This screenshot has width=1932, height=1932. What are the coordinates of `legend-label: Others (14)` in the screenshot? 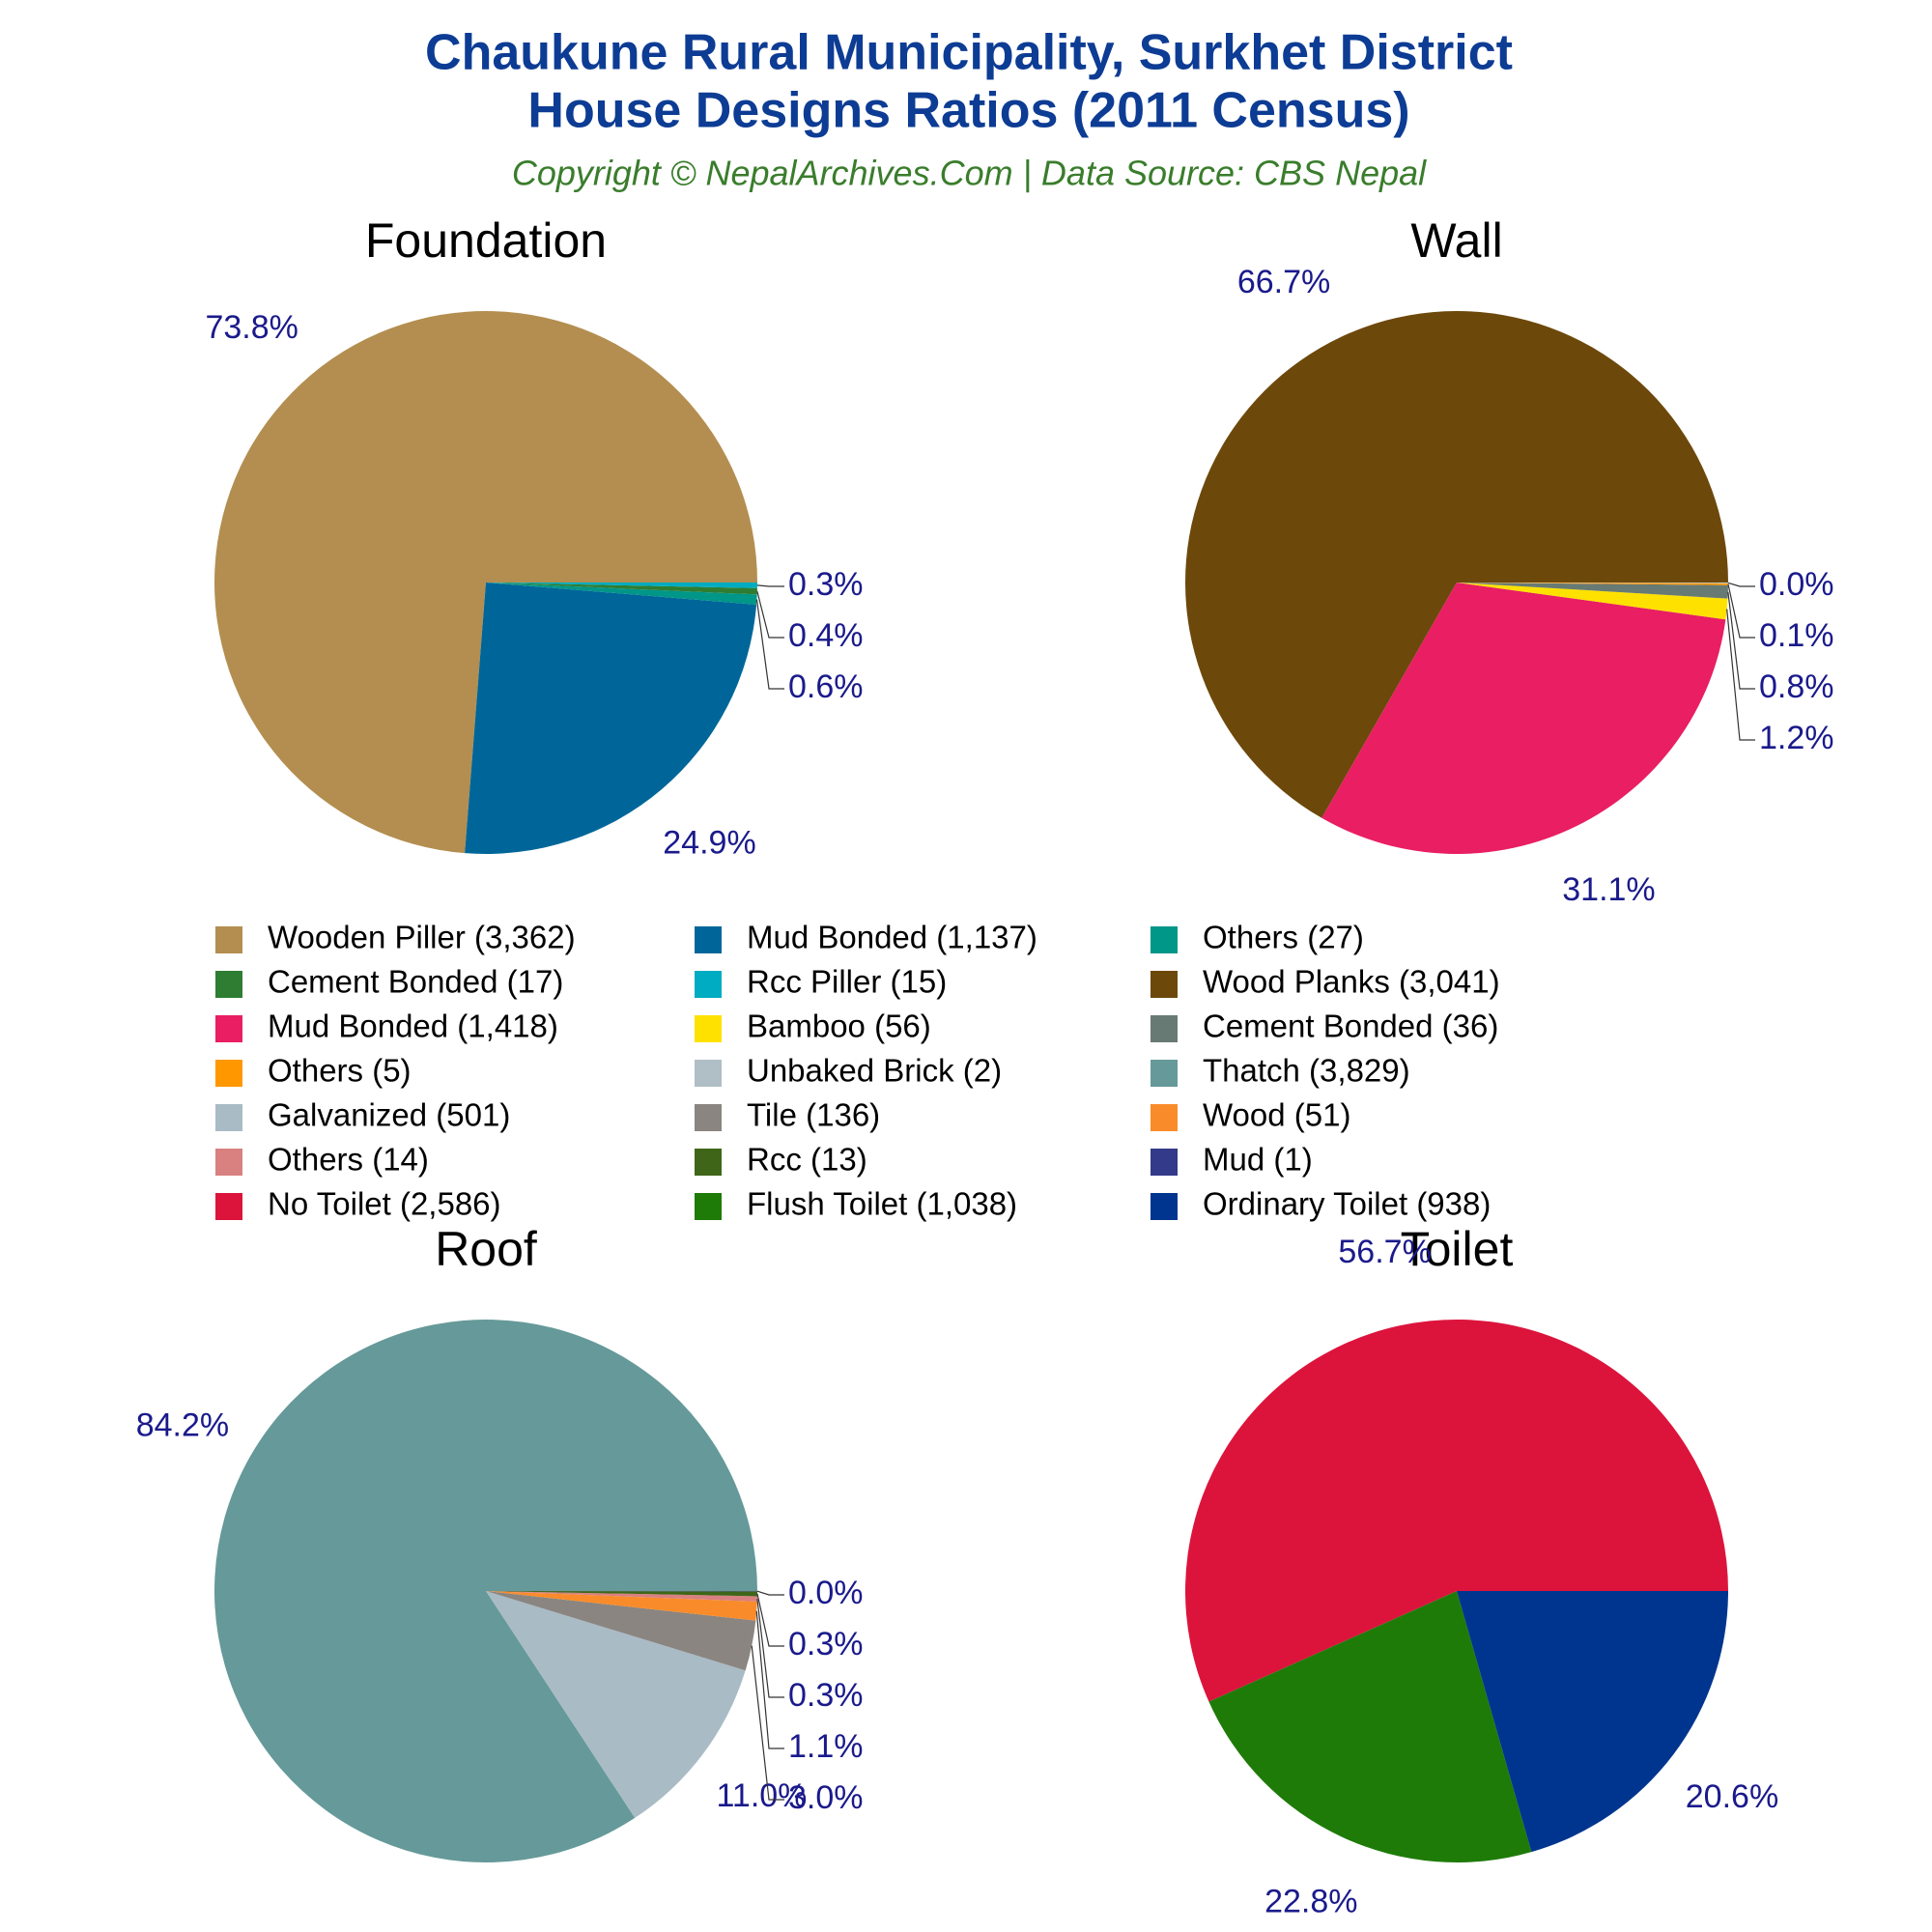 It's located at (348, 1160).